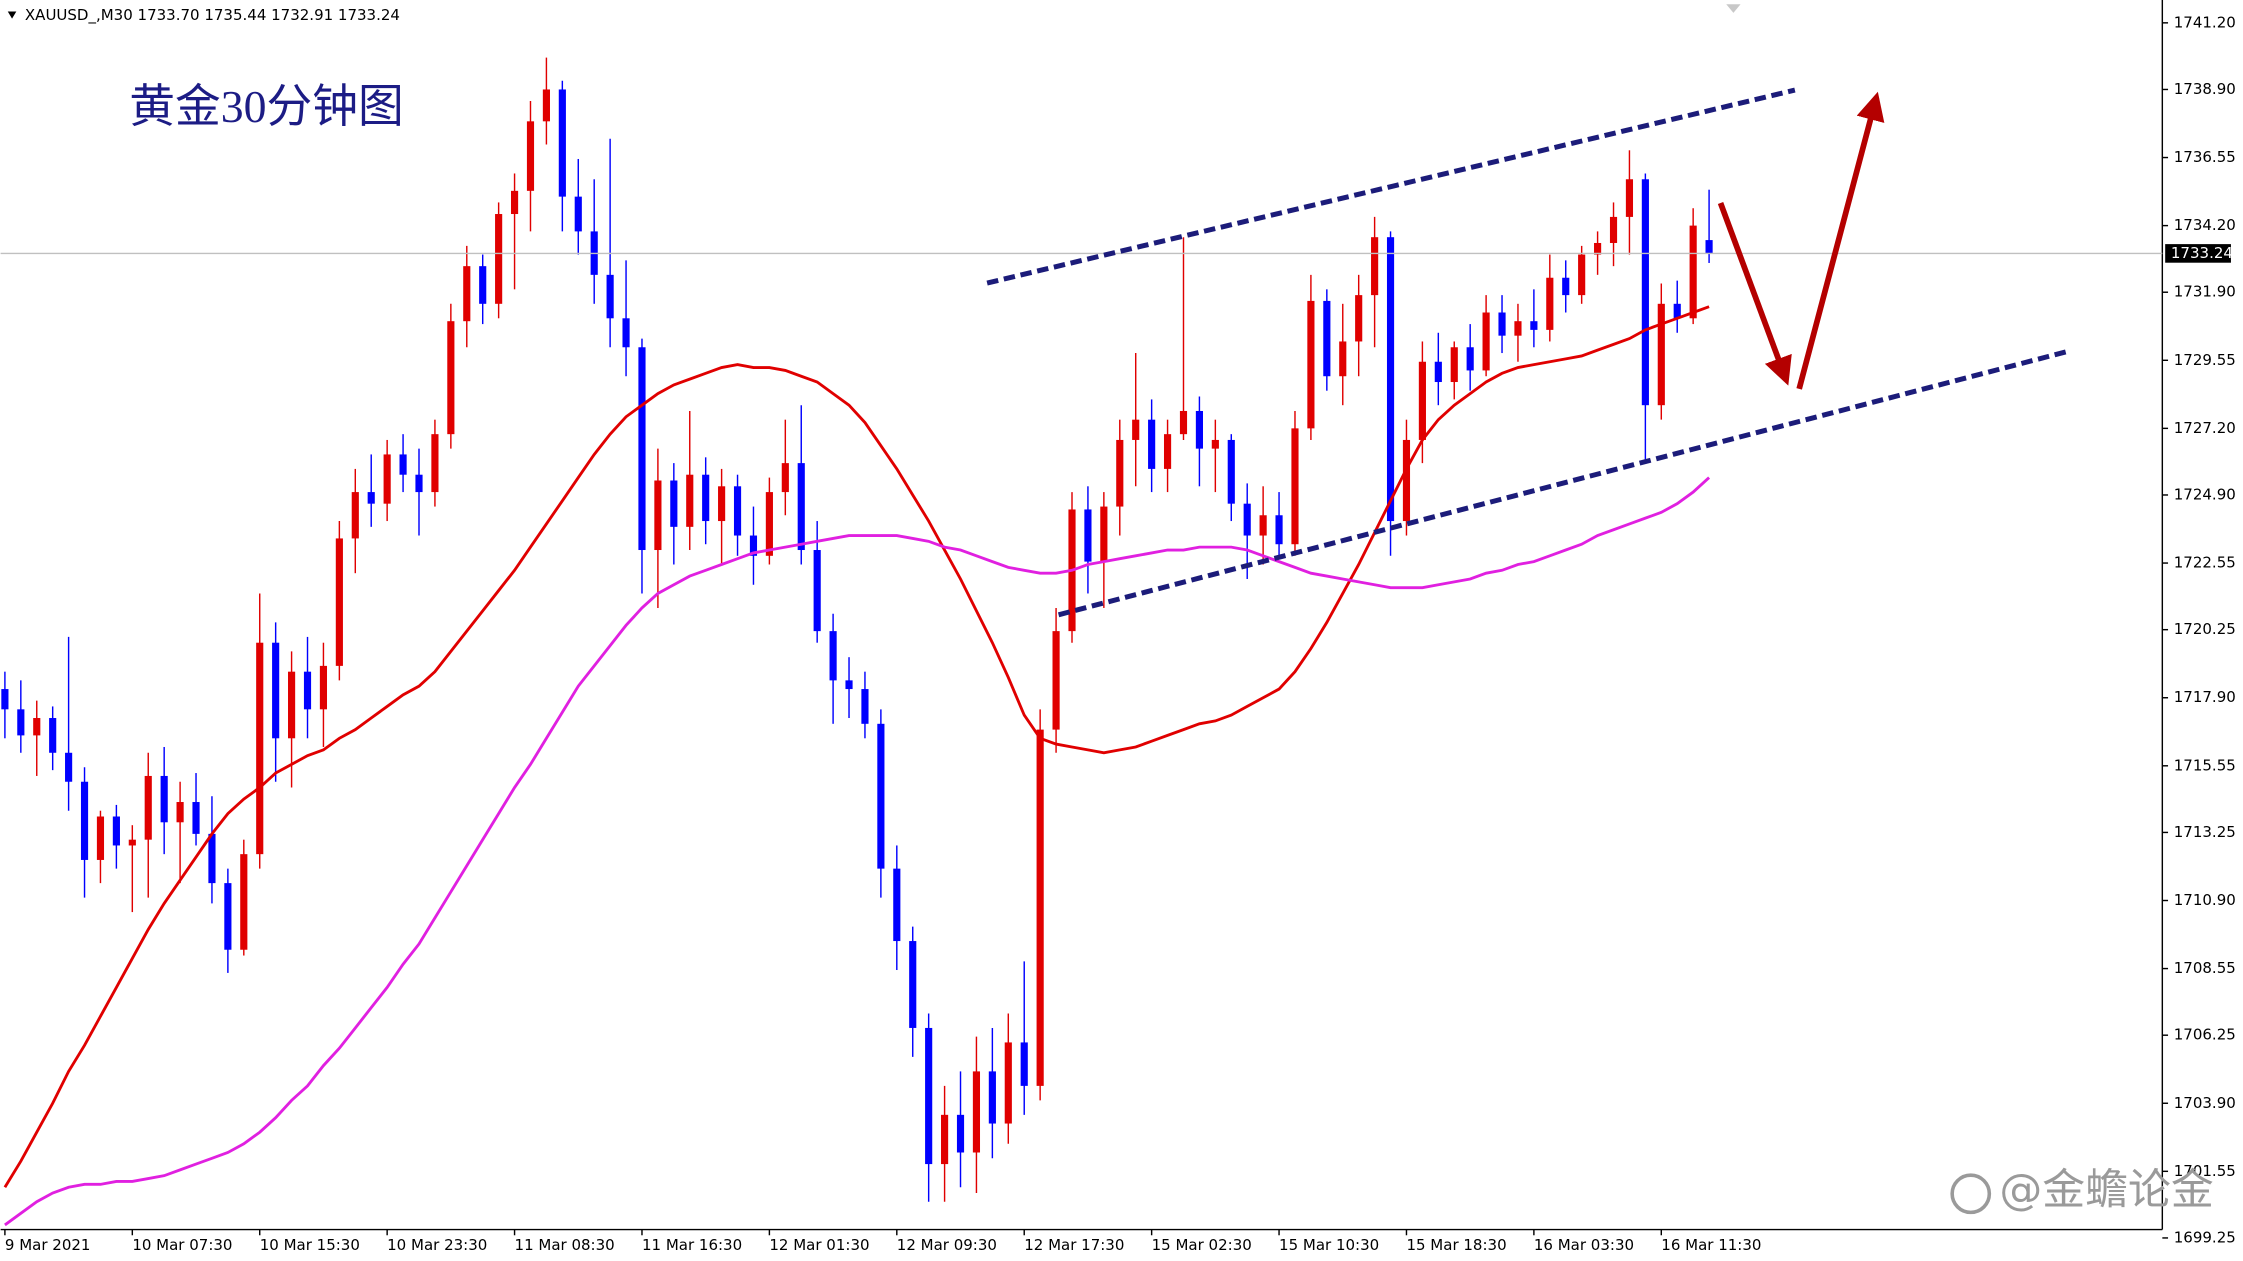 This screenshot has height=1261, width=2243. Describe the element at coordinates (2205, 157) in the screenshot. I see `y-tick-label: 1736.55` at that location.